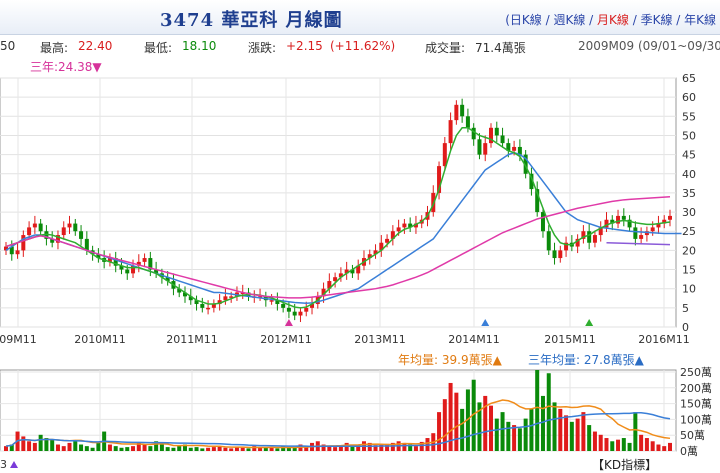 Image resolution: width=720 pixels, height=473 pixels. What do you see at coordinates (649, 46) in the screenshot?
I see `period-range: 2009M09 (09/01~09/30` at bounding box center [649, 46].